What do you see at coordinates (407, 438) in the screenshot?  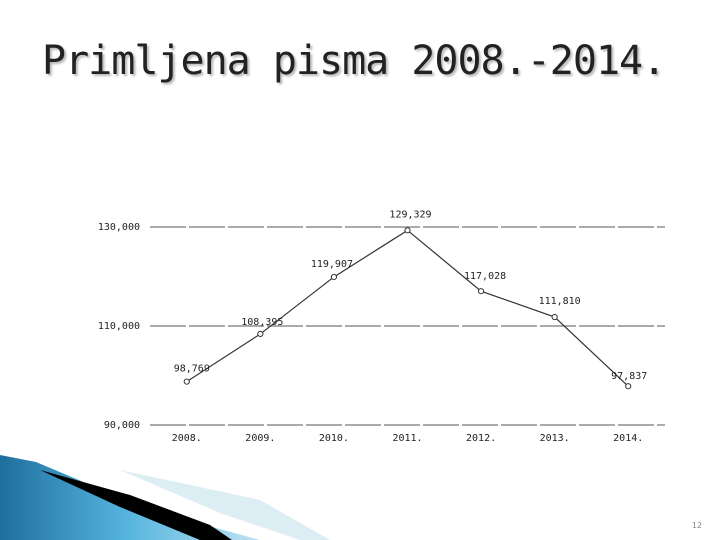 I see `x-tick-label: 2011.` at bounding box center [407, 438].